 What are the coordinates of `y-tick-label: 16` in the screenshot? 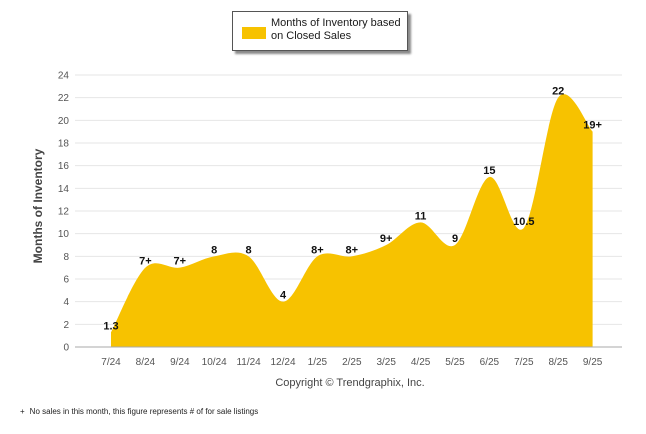 It's located at (64, 166).